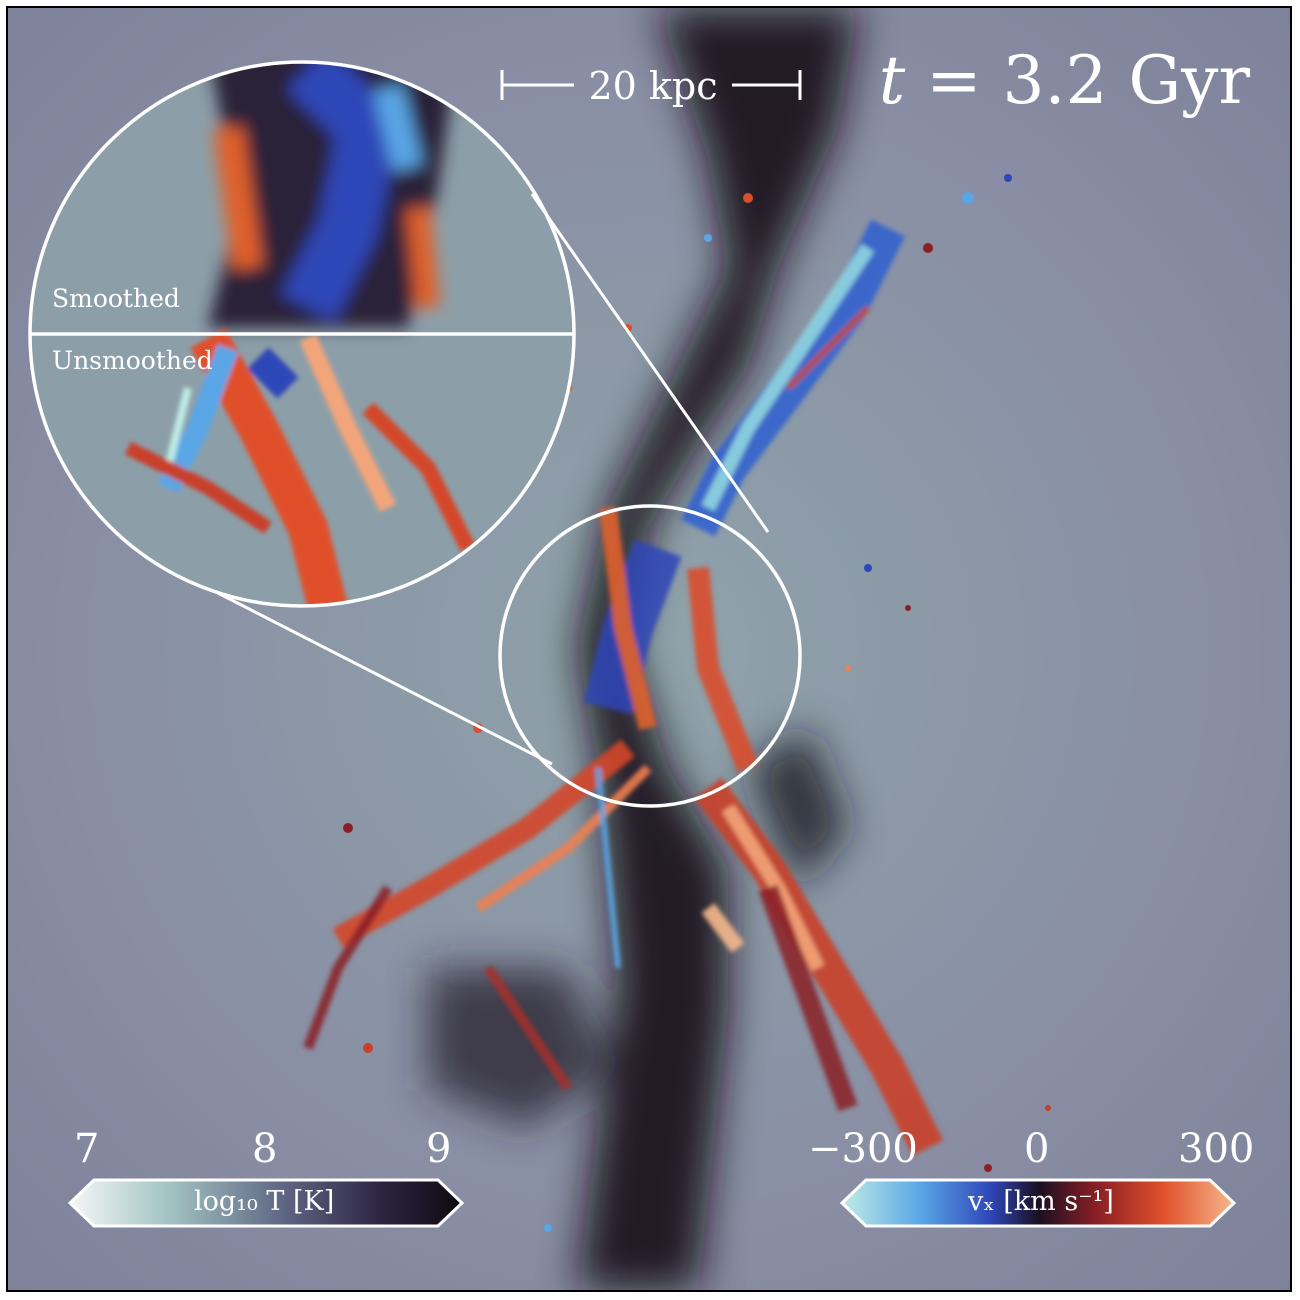 This screenshot has height=1300, width=1300. I want to click on velocity-tick: 0, so click(1037, 1149).